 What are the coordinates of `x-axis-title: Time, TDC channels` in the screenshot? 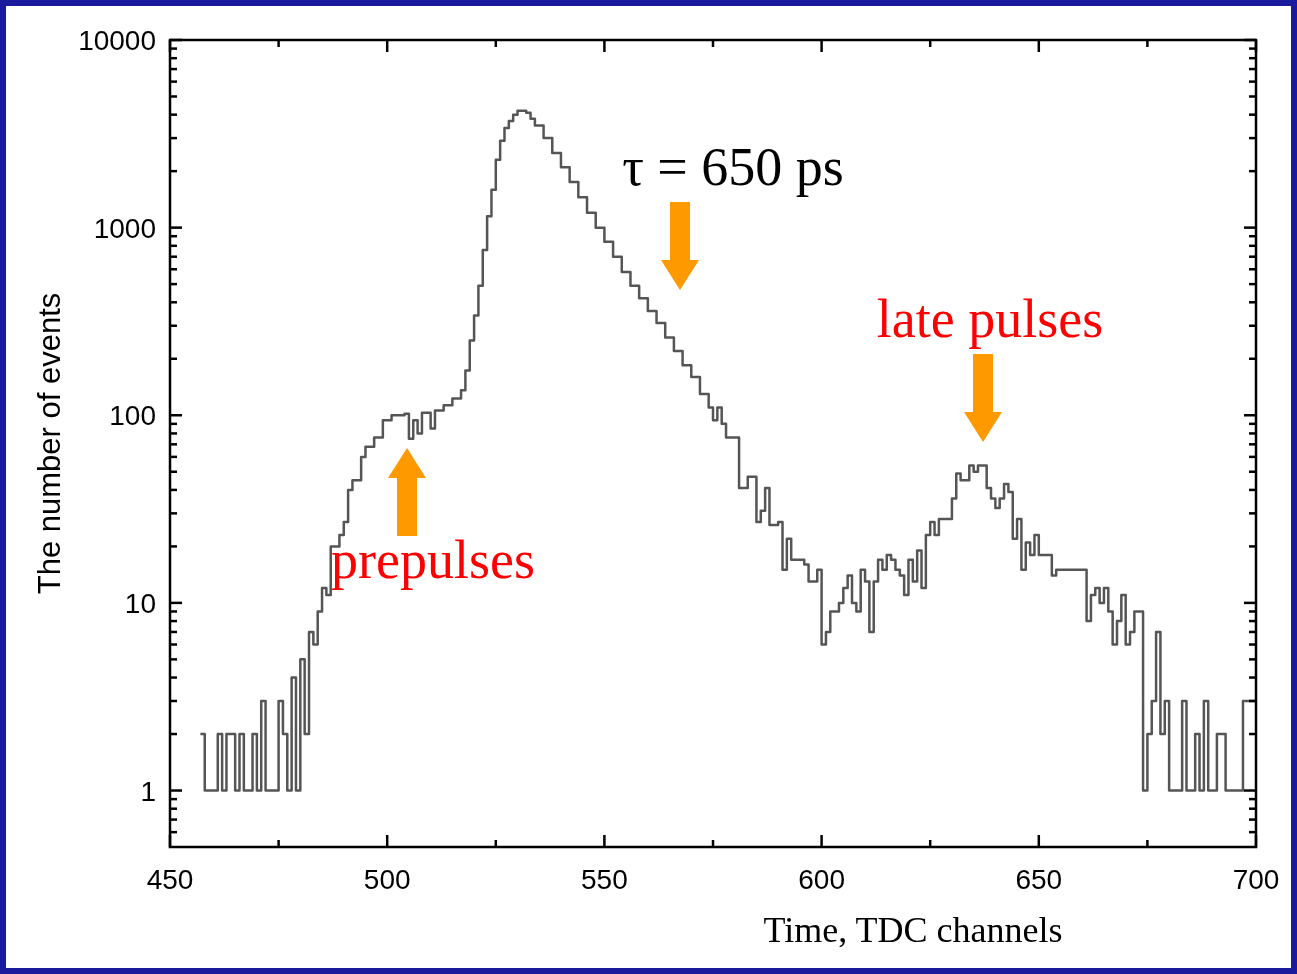 It's located at (913, 930).